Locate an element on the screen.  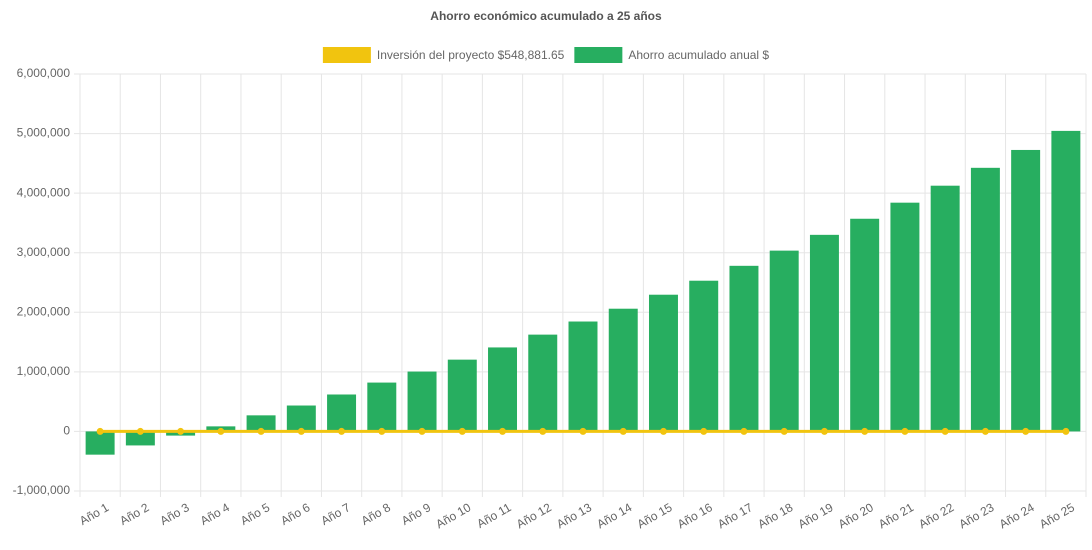
y-tick-label: 3,000,000 is located at coordinates (44, 252).